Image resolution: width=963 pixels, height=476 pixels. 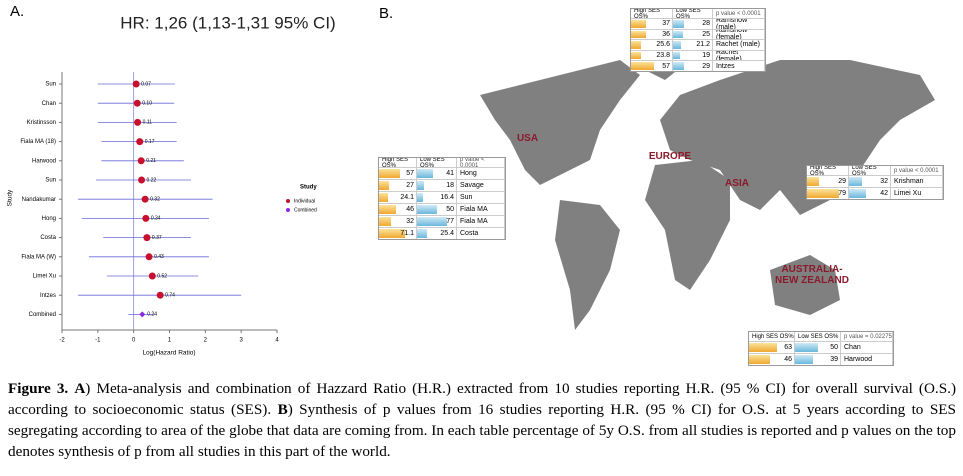 I want to click on table-row: 57 41 Hong, so click(x=442, y=173).